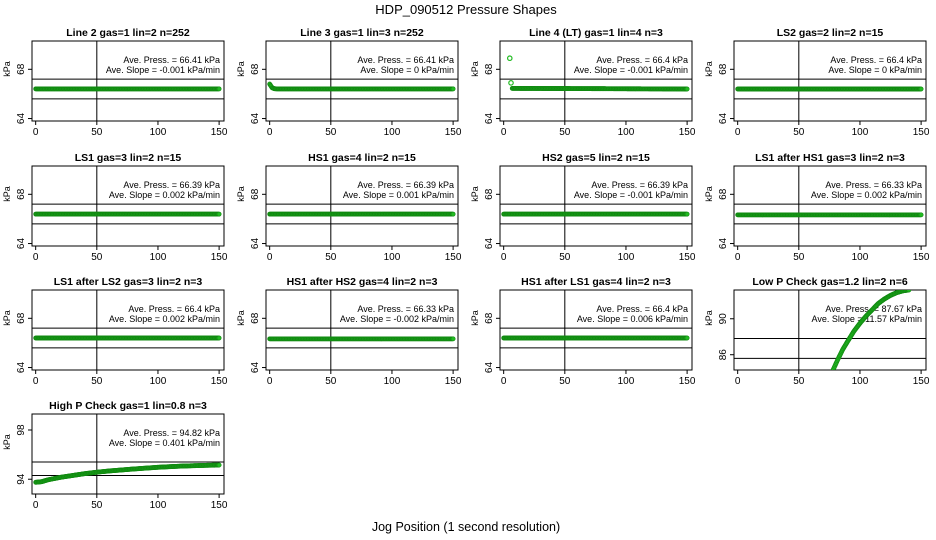 The height and width of the screenshot is (540, 936). What do you see at coordinates (405, 309) in the screenshot?
I see `average-pressure-label: Ave. Press. = 66.33 kPa` at bounding box center [405, 309].